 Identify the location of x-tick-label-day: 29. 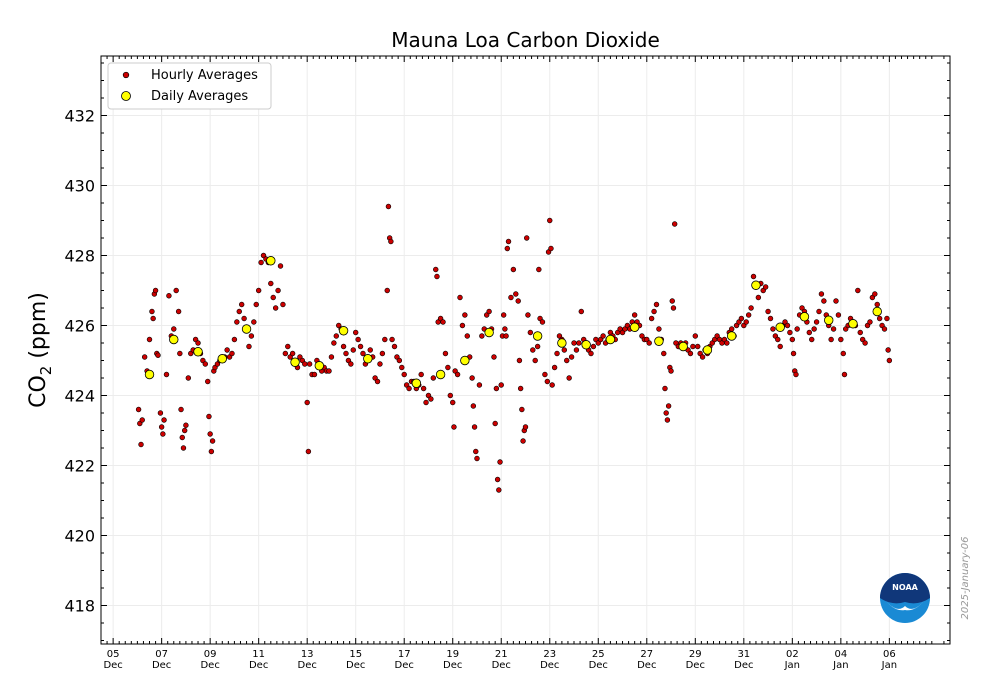
(695, 654).